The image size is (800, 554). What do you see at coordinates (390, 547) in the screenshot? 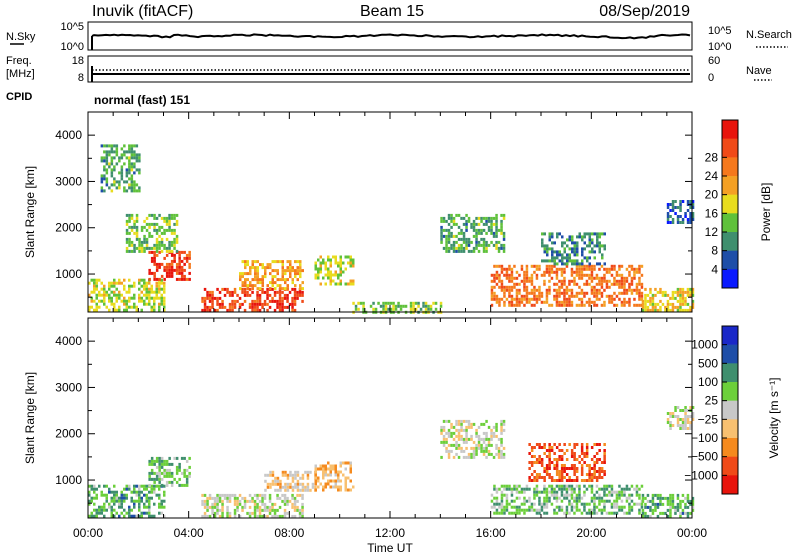
I see `time-axis-label: Time UT` at bounding box center [390, 547].